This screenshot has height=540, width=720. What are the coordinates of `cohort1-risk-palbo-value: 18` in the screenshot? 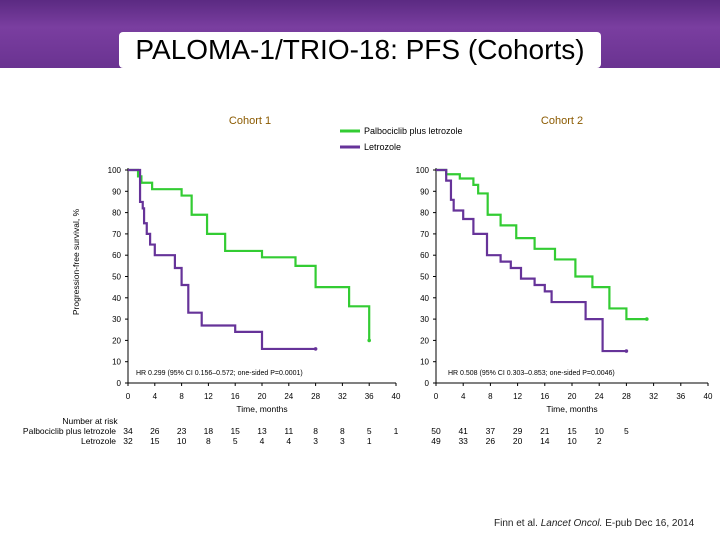 It's located at (209, 431).